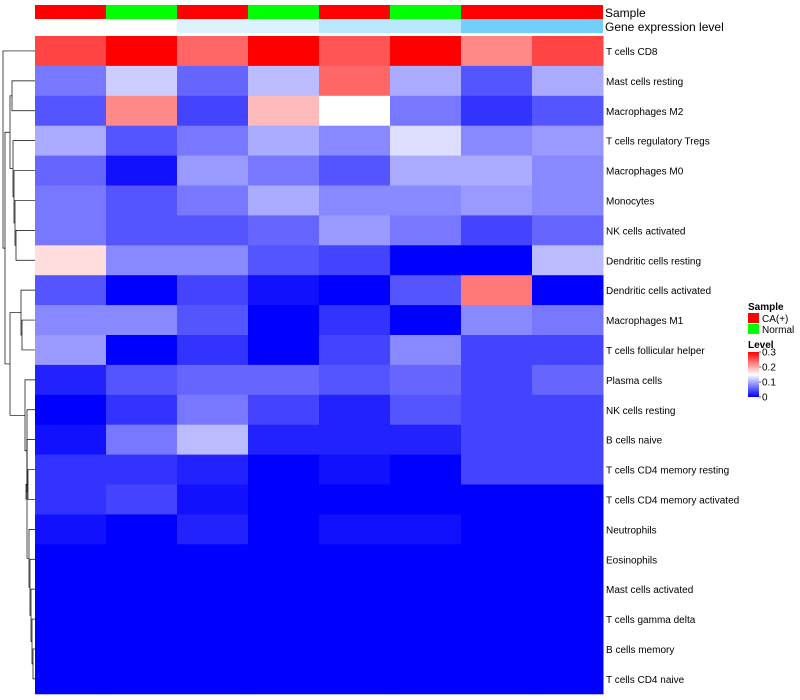 This screenshot has width=800, height=700. I want to click on row-label: Plasma cells, so click(634, 381).